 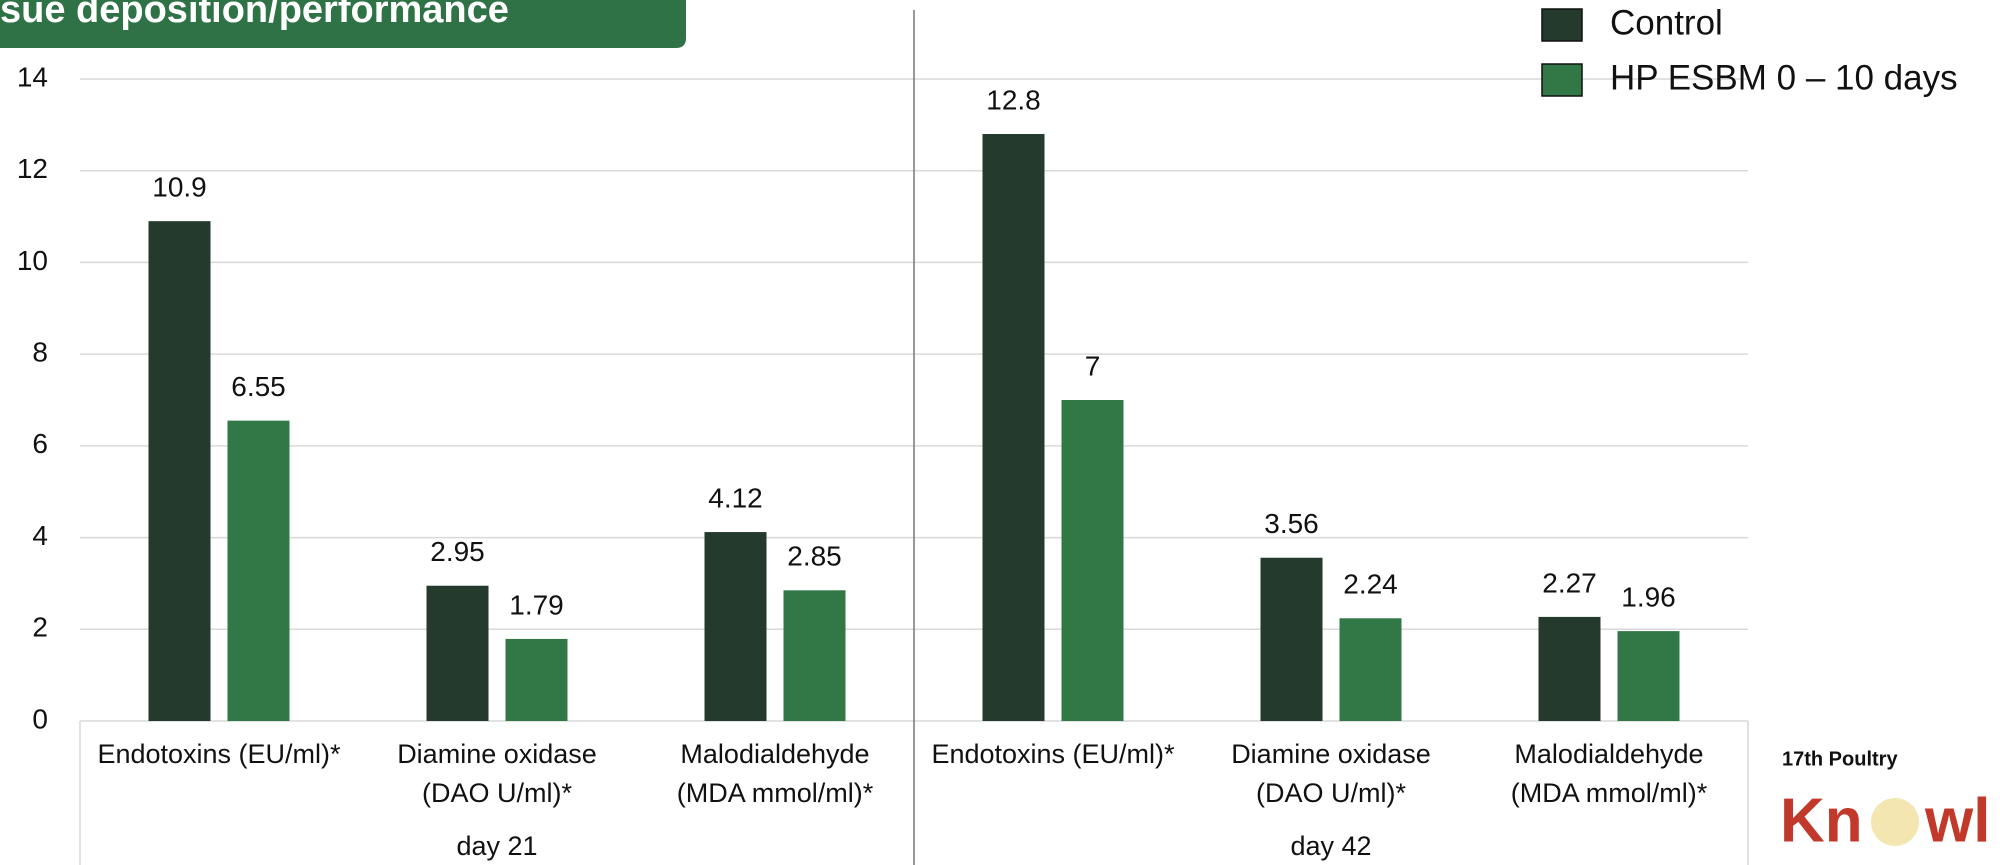 What do you see at coordinates (258, 386) in the screenshot?
I see `value-label: 6.55` at bounding box center [258, 386].